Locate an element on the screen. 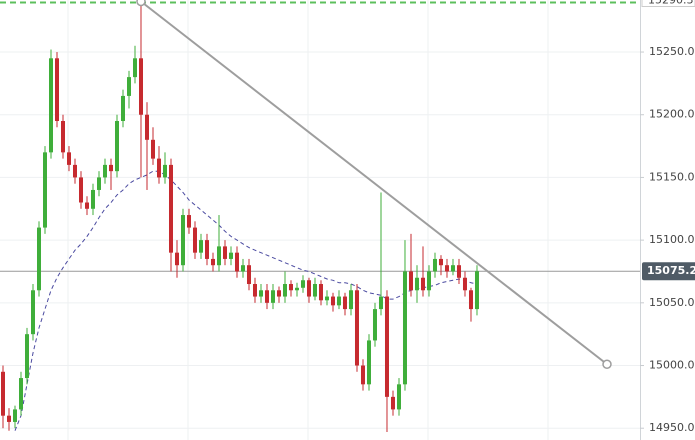 The height and width of the screenshot is (440, 695). y-tick-label: 15000.0 is located at coordinates (672, 365).